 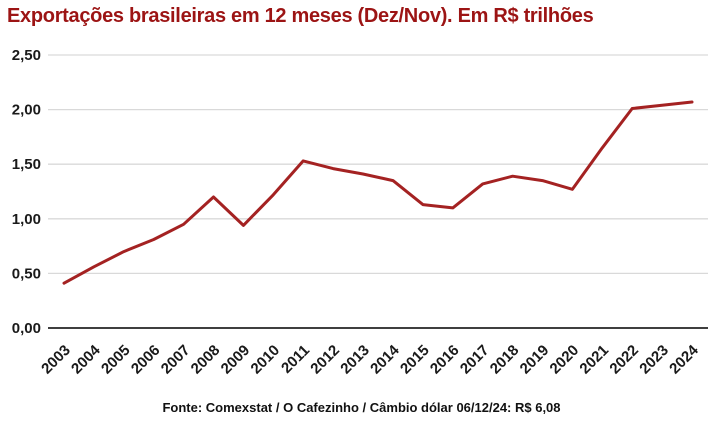 What do you see at coordinates (86, 359) in the screenshot?
I see `x-tick-label: 2004` at bounding box center [86, 359].